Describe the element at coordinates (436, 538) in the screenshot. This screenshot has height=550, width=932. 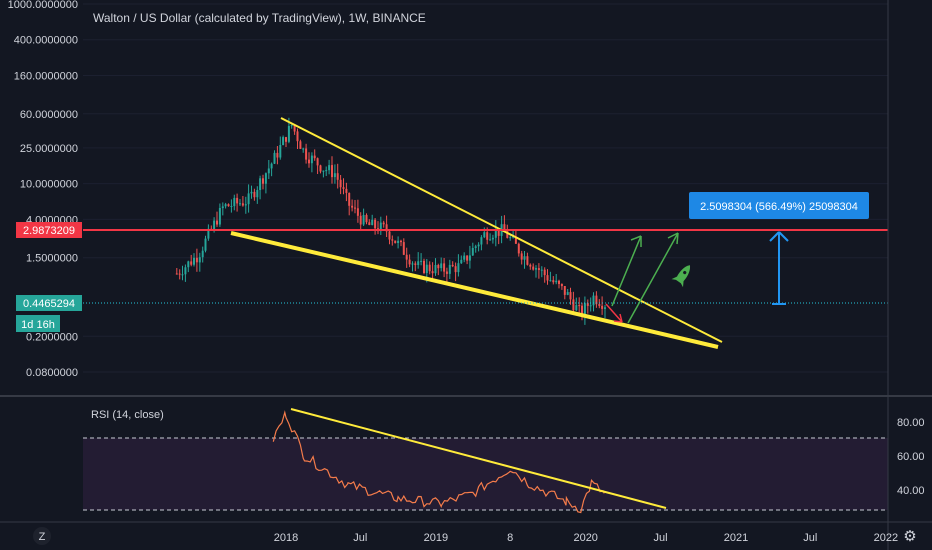
I see `time-tick-2: 2019` at that location.